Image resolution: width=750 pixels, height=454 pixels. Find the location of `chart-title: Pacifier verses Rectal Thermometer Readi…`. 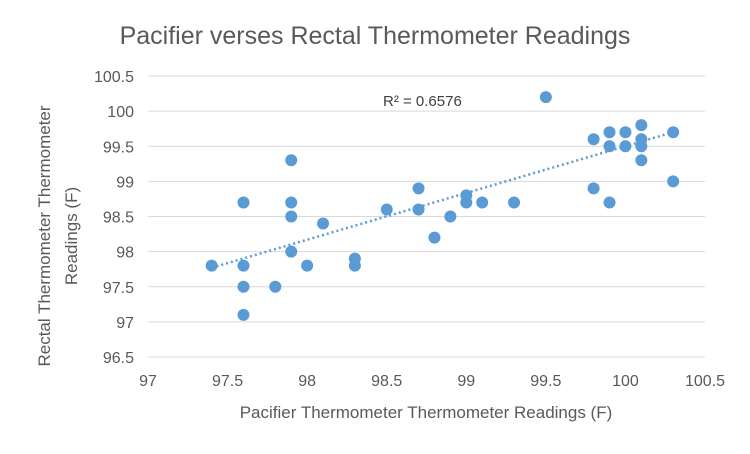

chart-title: Pacifier verses Rectal Thermometer Readi… is located at coordinates (375, 36).